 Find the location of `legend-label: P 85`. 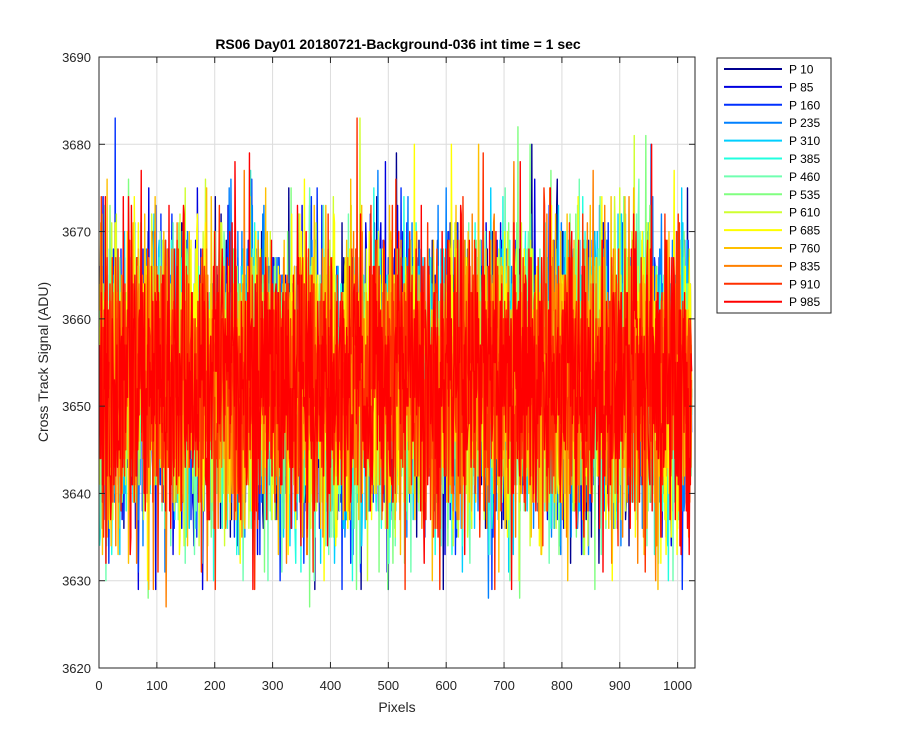

legend-label: P 85 is located at coordinates (801, 87).